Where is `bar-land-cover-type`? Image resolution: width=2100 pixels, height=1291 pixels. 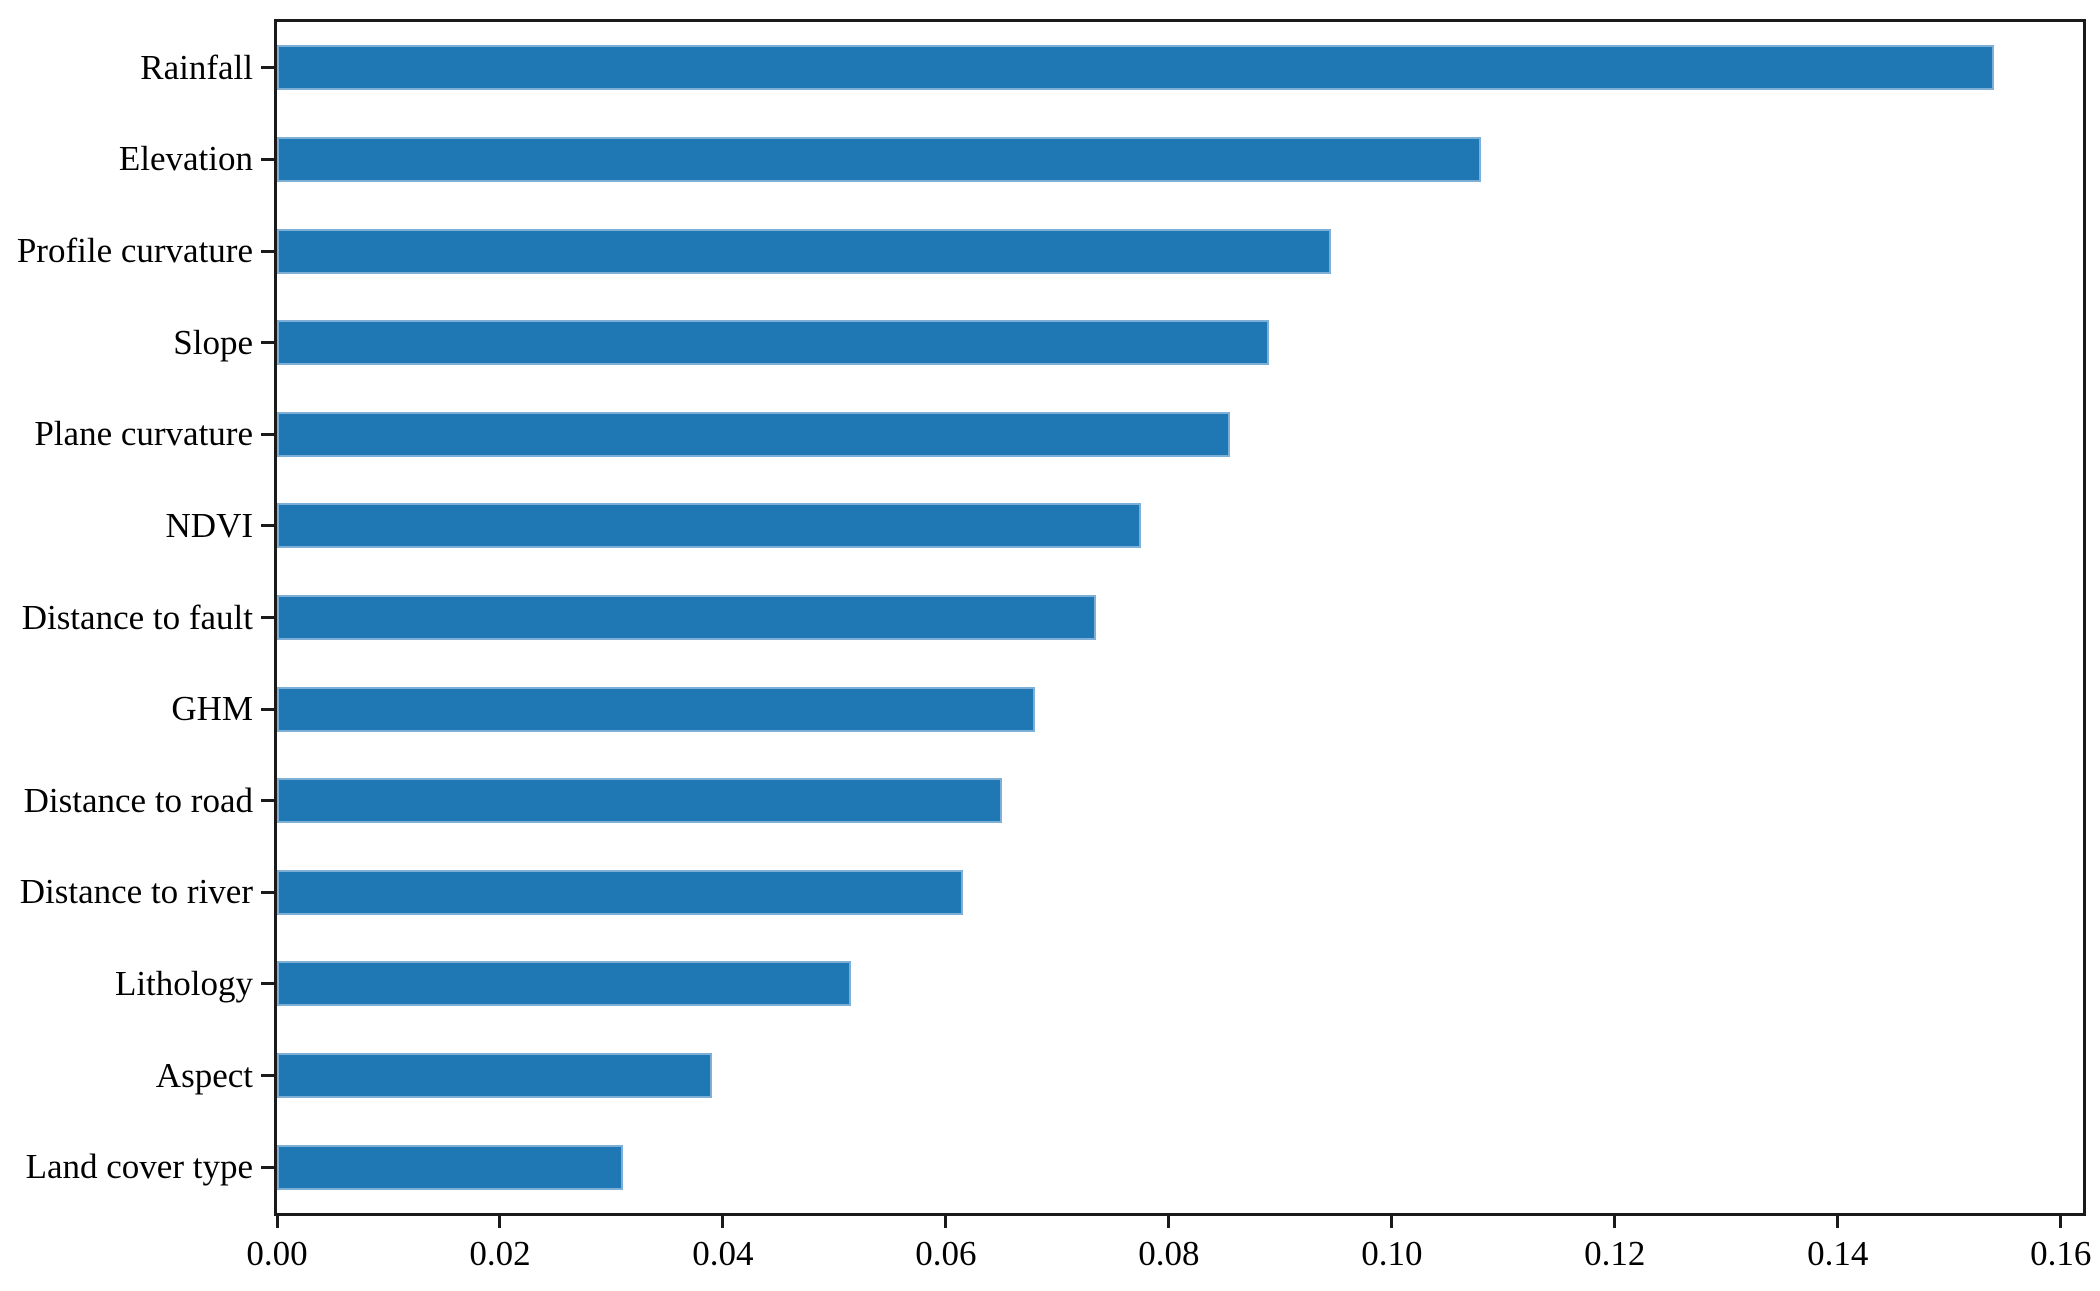
bar-land-cover-type is located at coordinates (450, 1167).